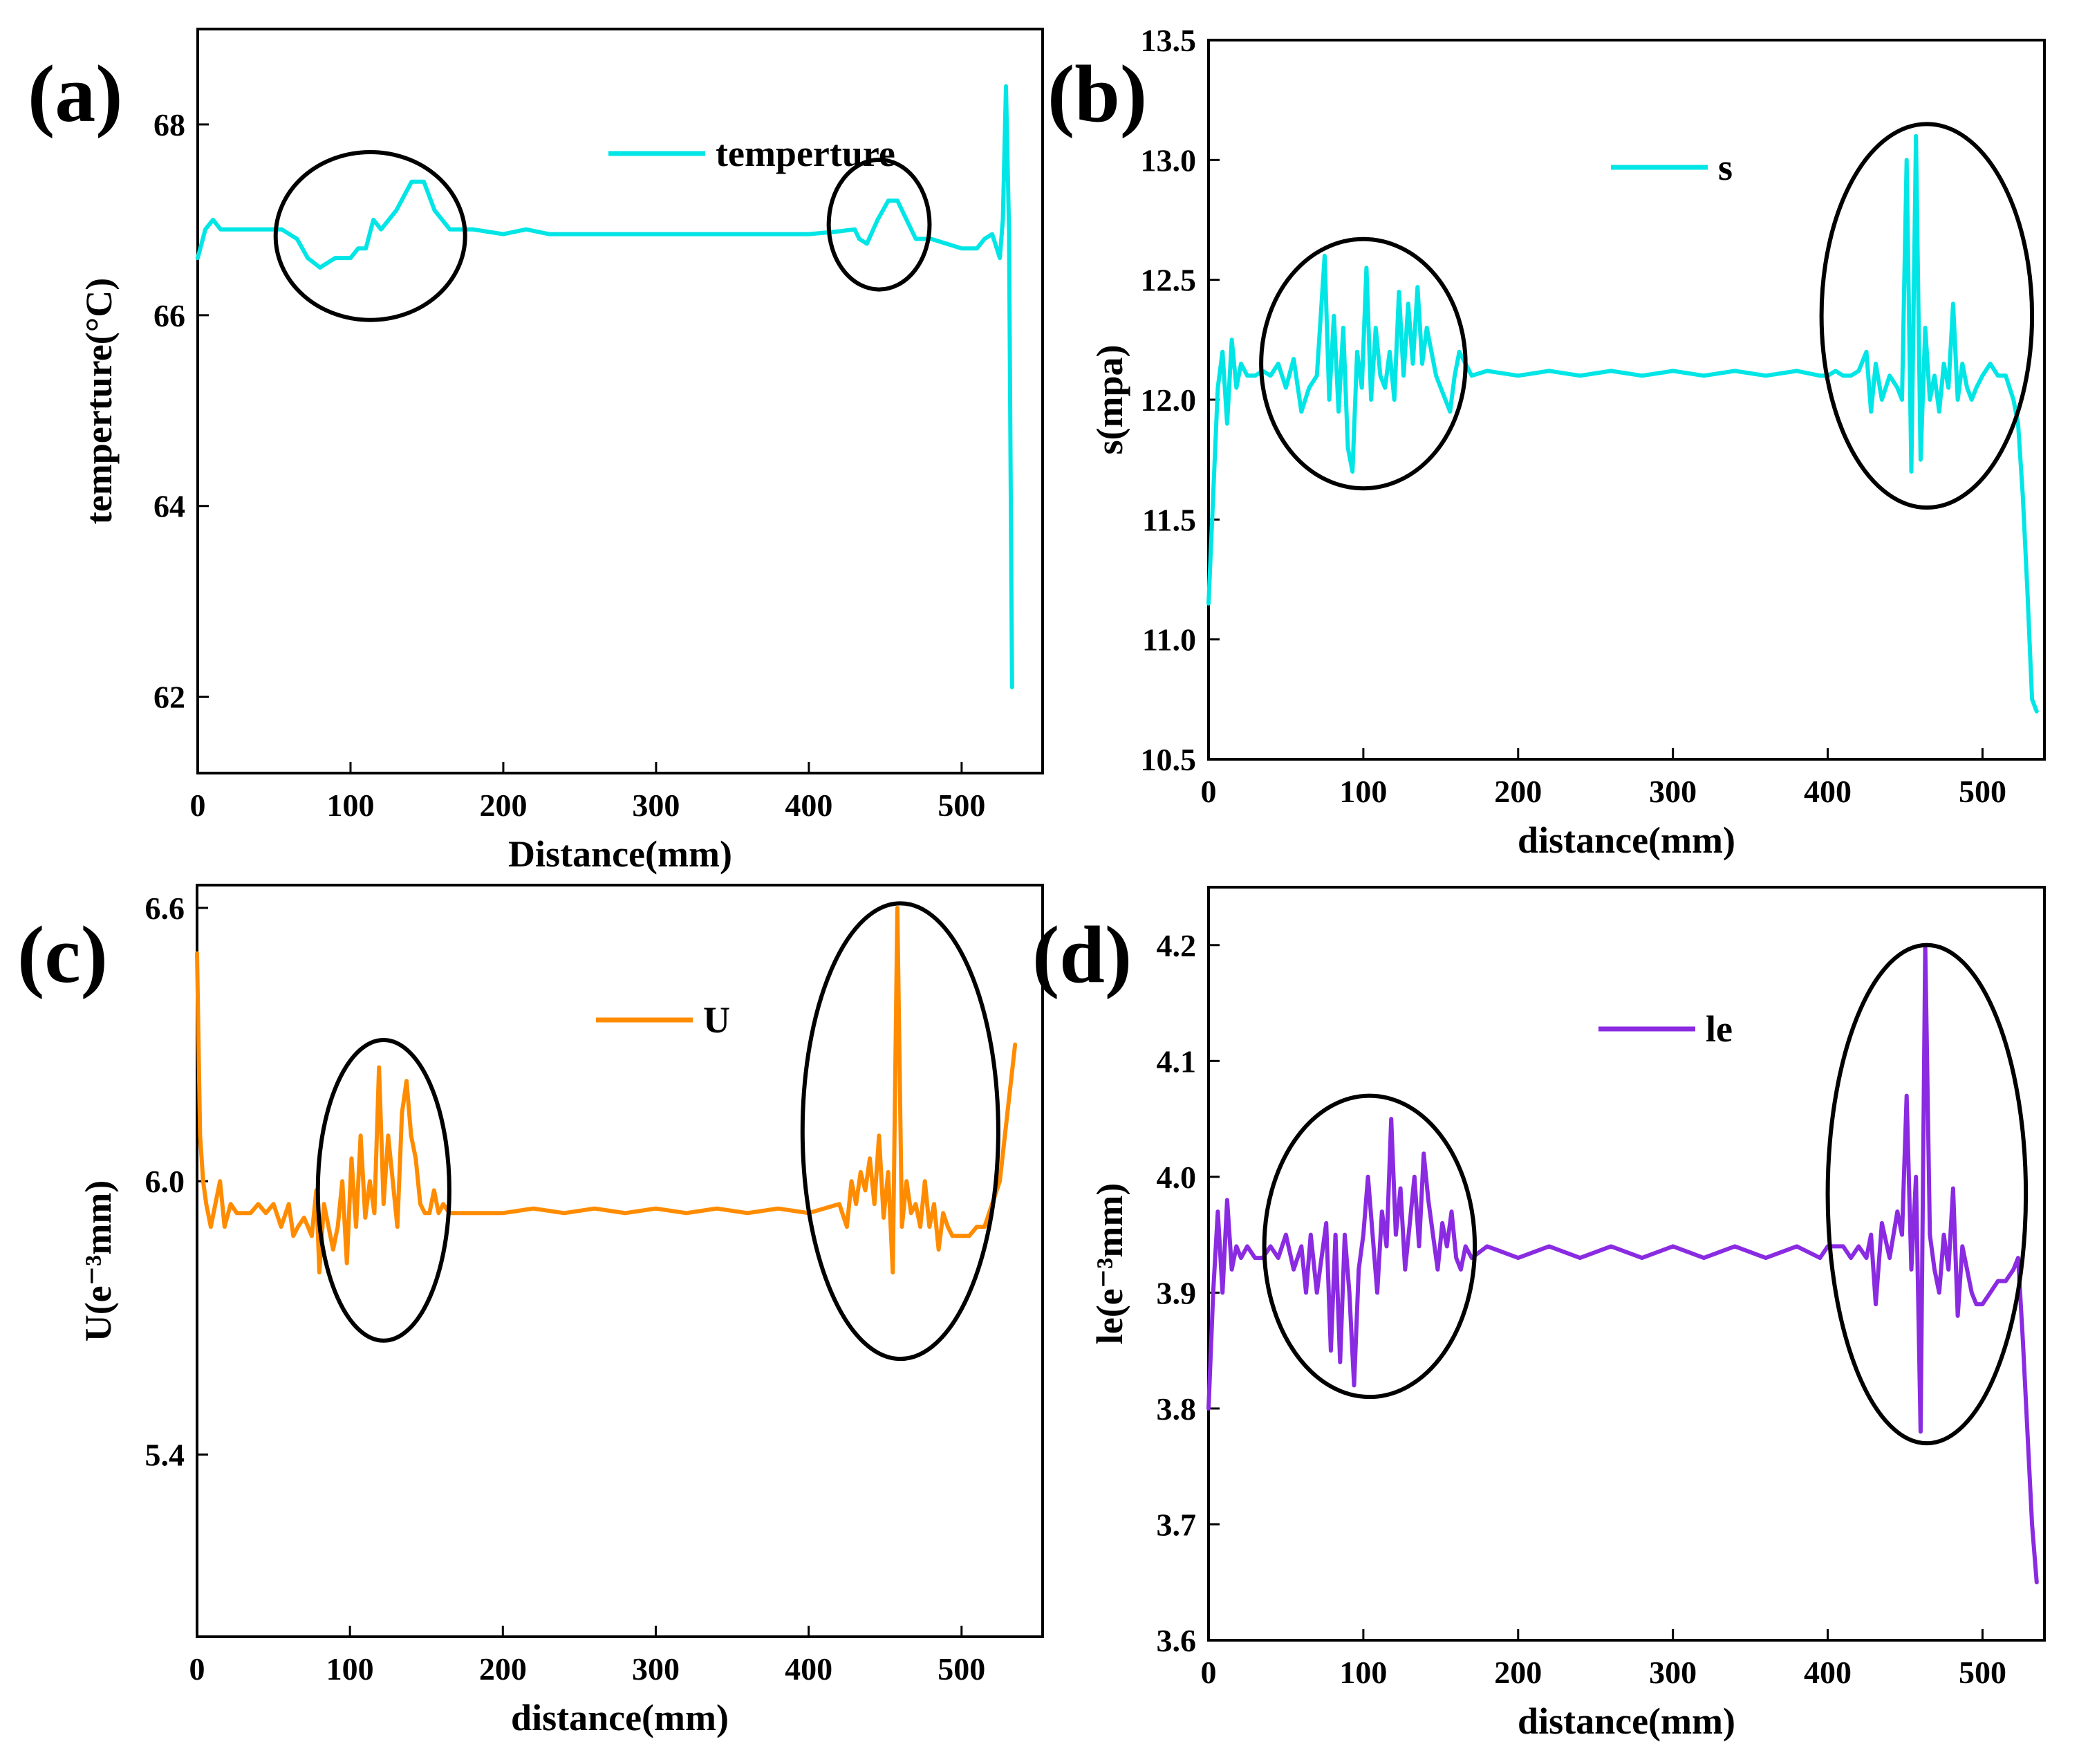 The width and height of the screenshot is (2079, 1764). Describe the element at coordinates (1719, 1029) in the screenshot. I see `legend-label: le` at that location.